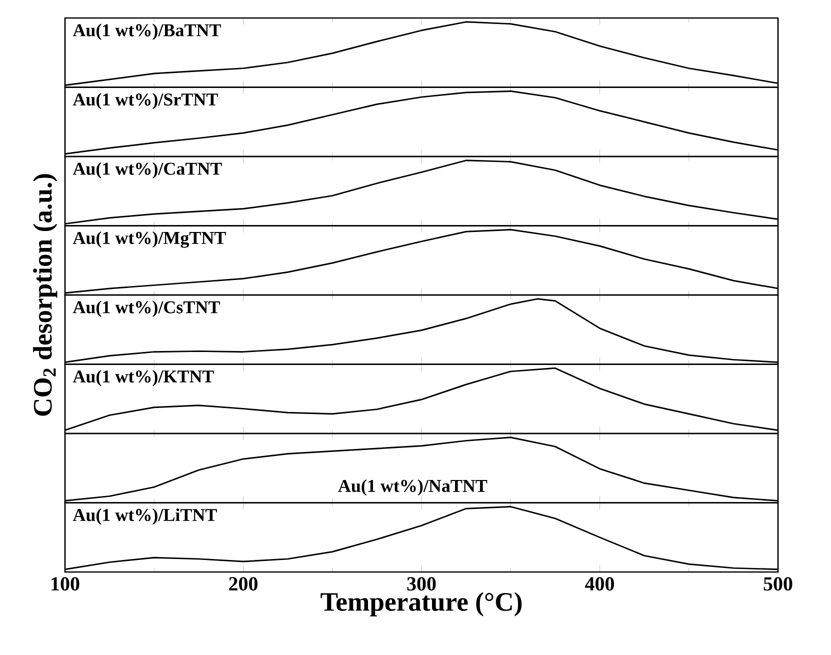  I want to click on x-tick-label: 500, so click(778, 584).